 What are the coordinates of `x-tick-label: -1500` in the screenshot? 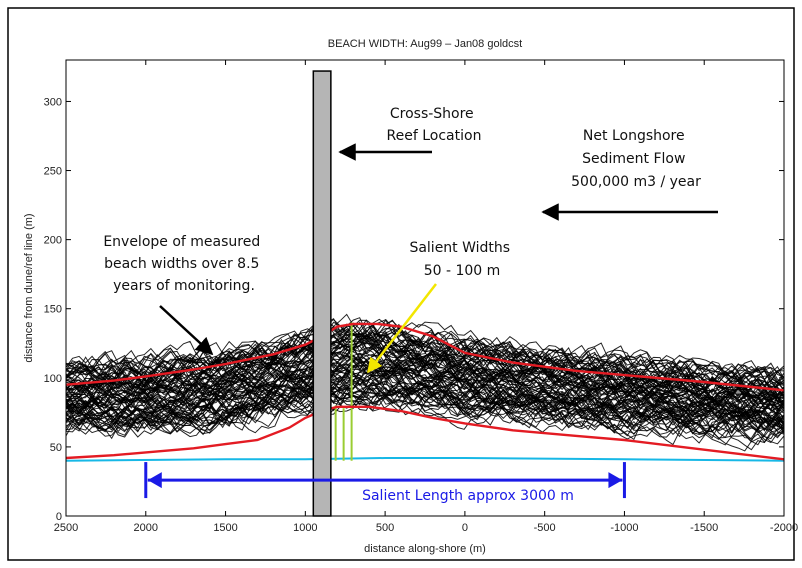 It's located at (704, 528).